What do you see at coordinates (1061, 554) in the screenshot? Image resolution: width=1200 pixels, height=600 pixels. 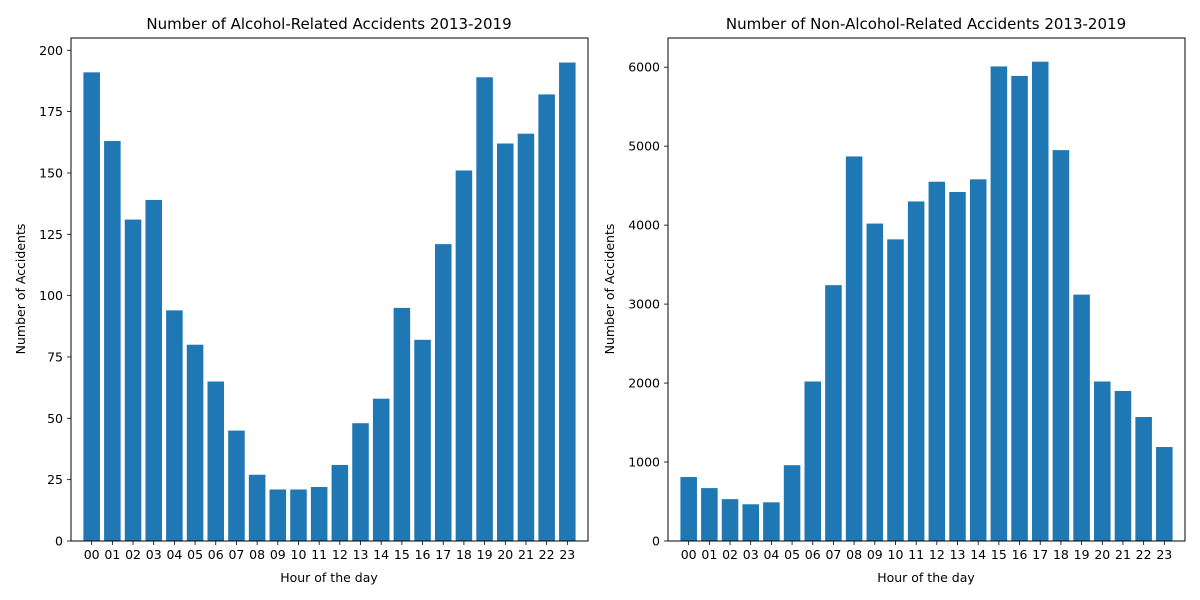 I see `x-tick-label: 18` at bounding box center [1061, 554].